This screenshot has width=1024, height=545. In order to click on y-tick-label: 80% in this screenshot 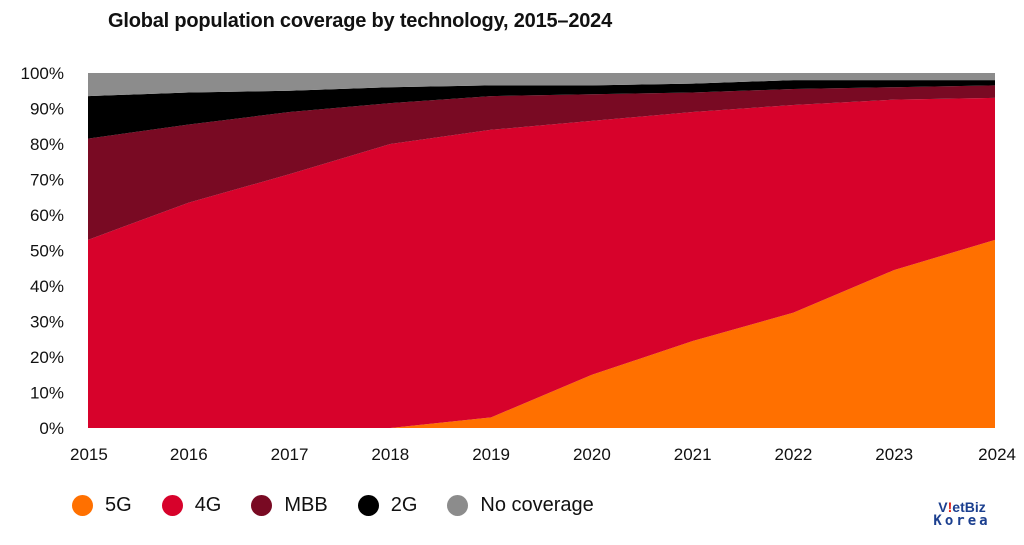, I will do `click(47, 144)`.